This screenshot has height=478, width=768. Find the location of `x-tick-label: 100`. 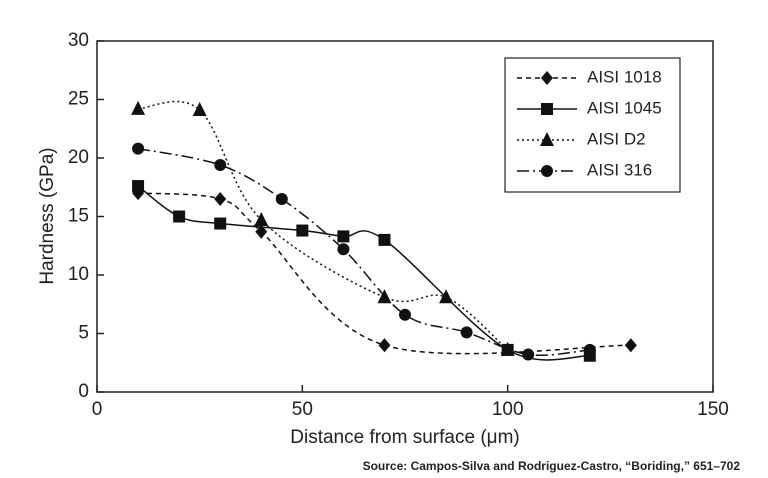

x-tick-label: 100 is located at coordinates (508, 409).